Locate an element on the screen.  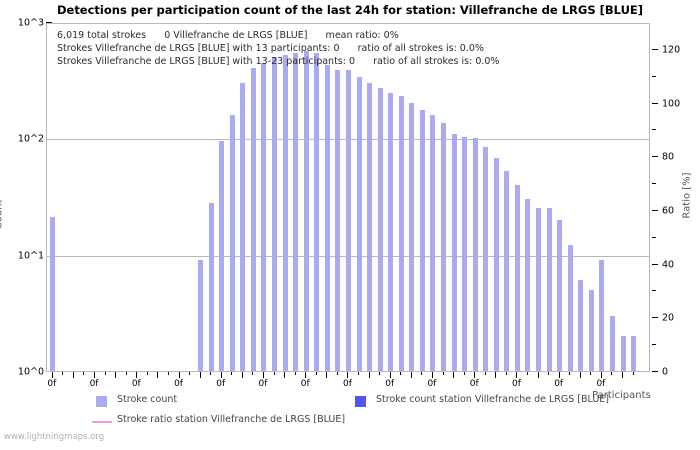
x-axis: 0f 0f 0f 0f 0f 0f 0f 0f 0f 0f 0f 0f 0f 0f is located at coordinates (348, 382).